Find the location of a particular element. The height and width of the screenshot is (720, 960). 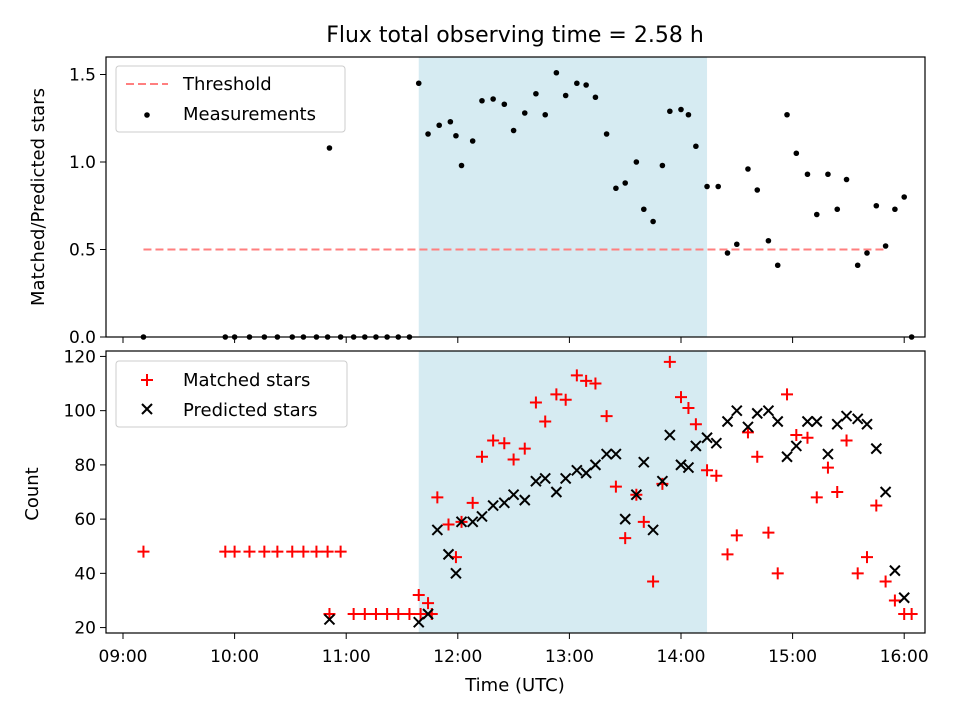

bottom-xtick-label: 15:00 is located at coordinates (792, 657).